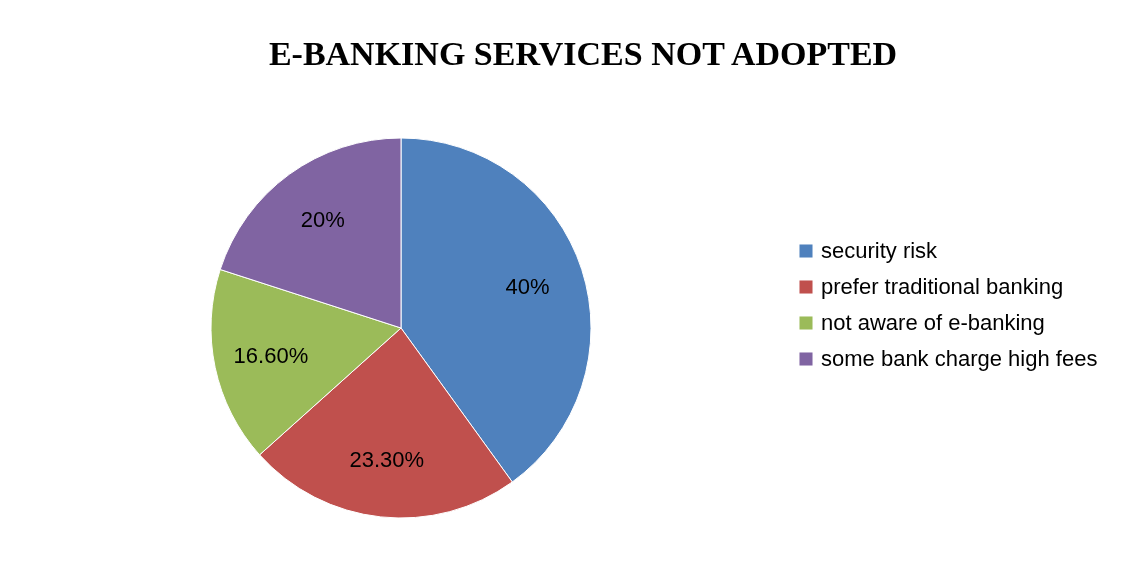 This screenshot has height=572, width=1142. What do you see at coordinates (583, 53) in the screenshot?
I see `chart-title: E-BANKING SERVICES NOT ADOPTED` at bounding box center [583, 53].